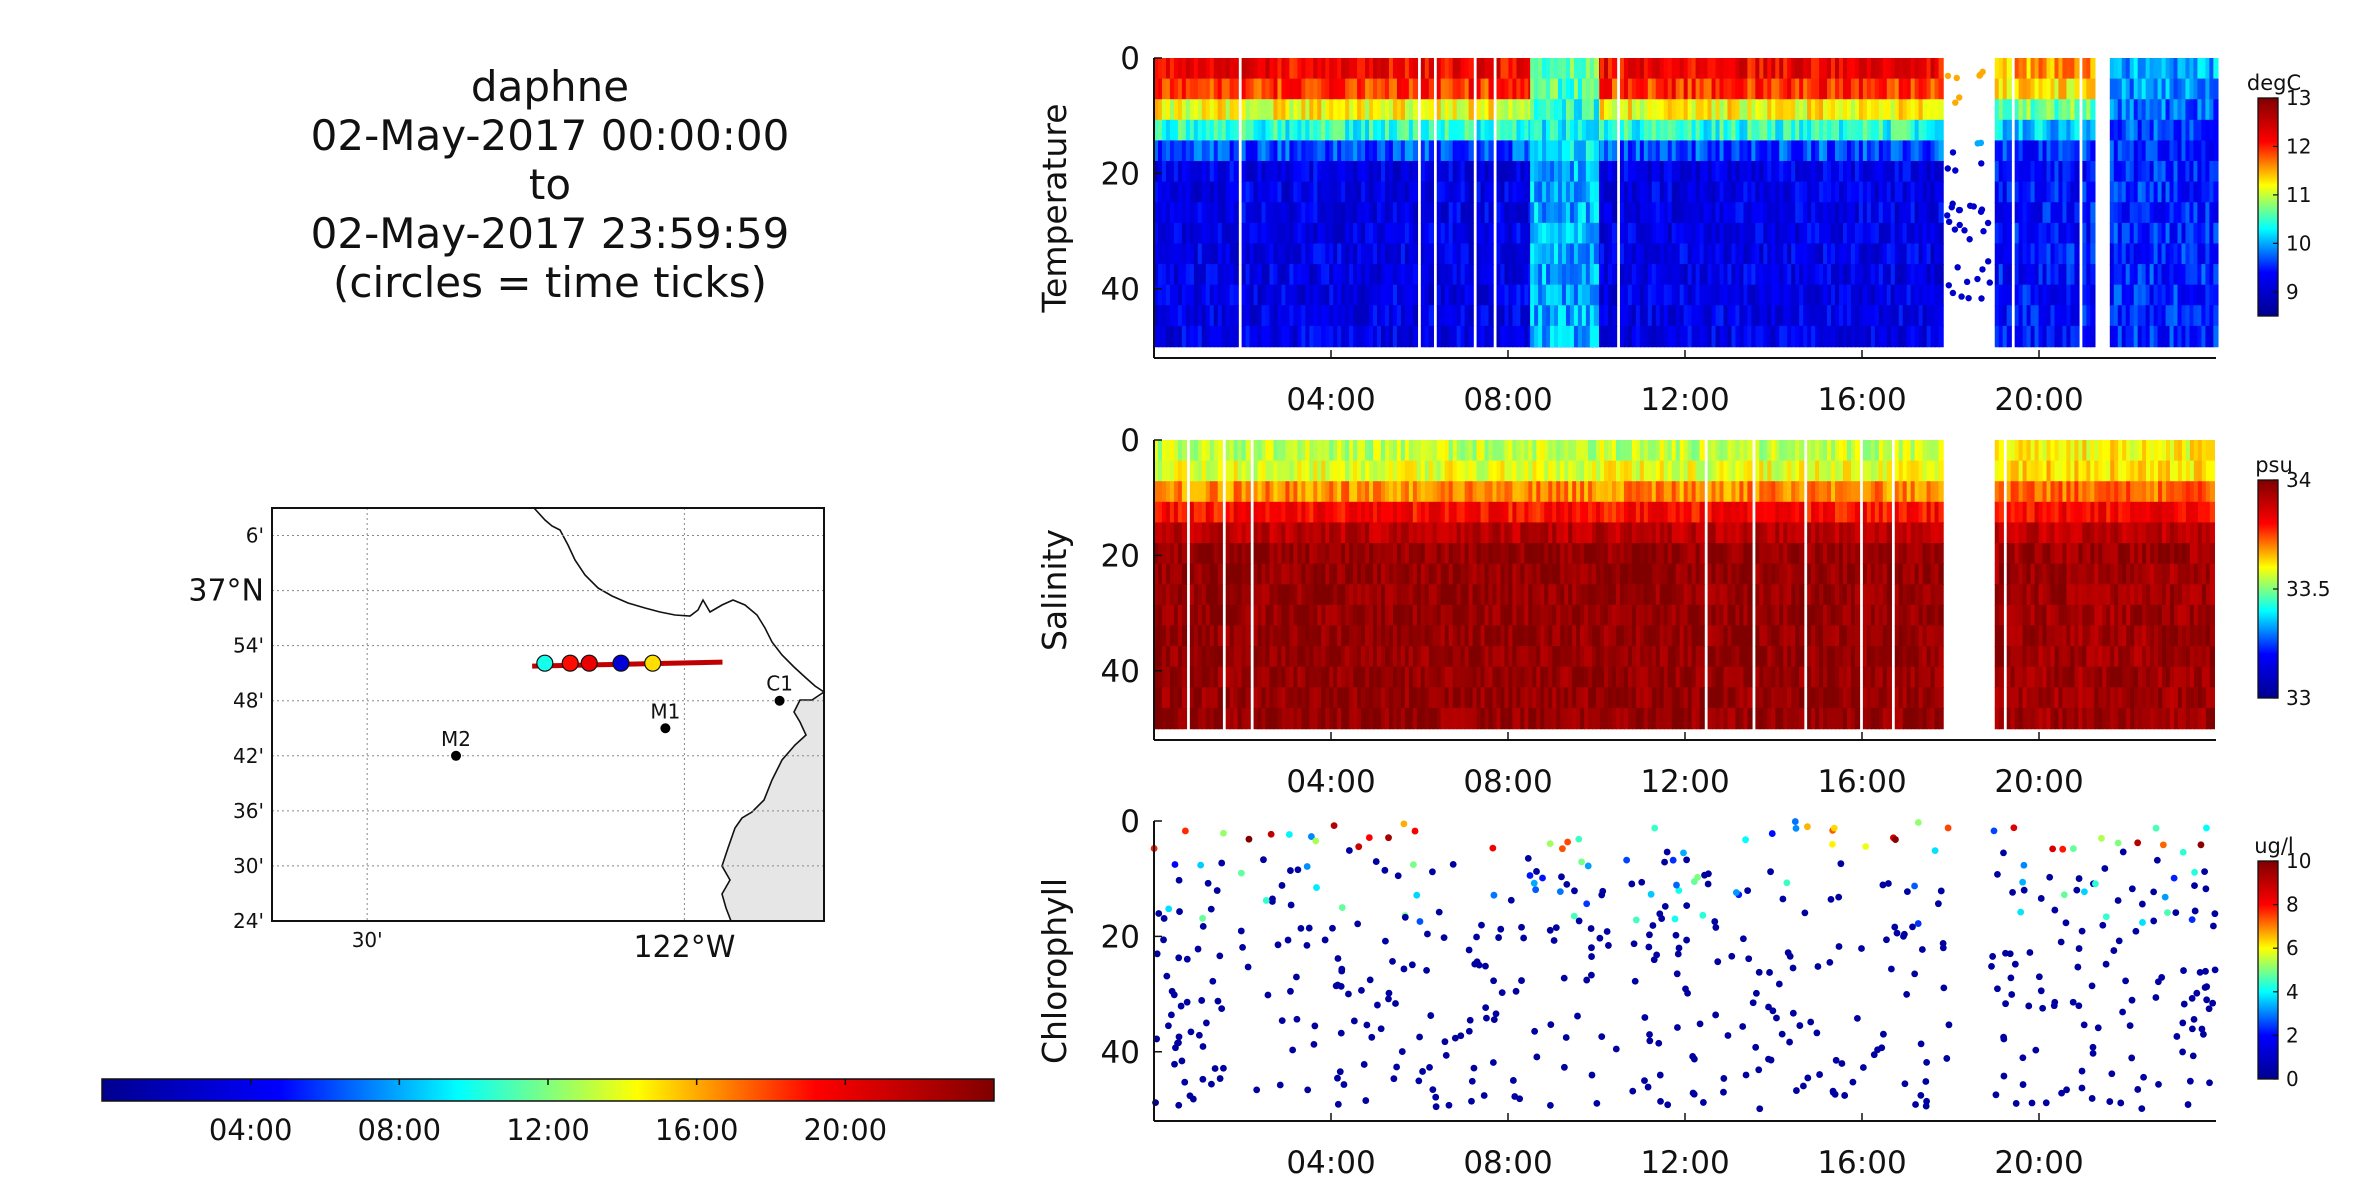 The height and width of the screenshot is (1181, 2362). Describe the element at coordinates (679, 714) in the screenshot. I see `map-coastline` at that location.